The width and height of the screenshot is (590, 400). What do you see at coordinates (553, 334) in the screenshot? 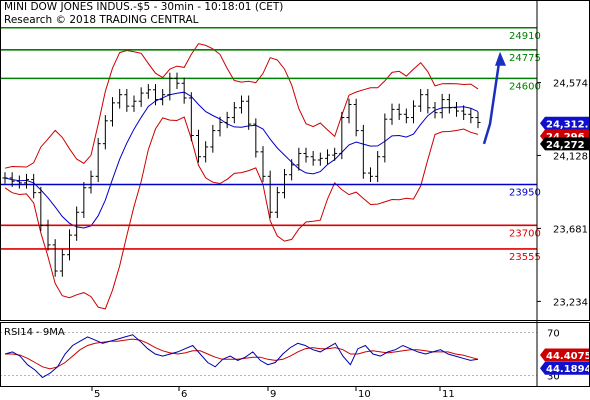
I see `rsi-tick-label: 70` at bounding box center [553, 334].